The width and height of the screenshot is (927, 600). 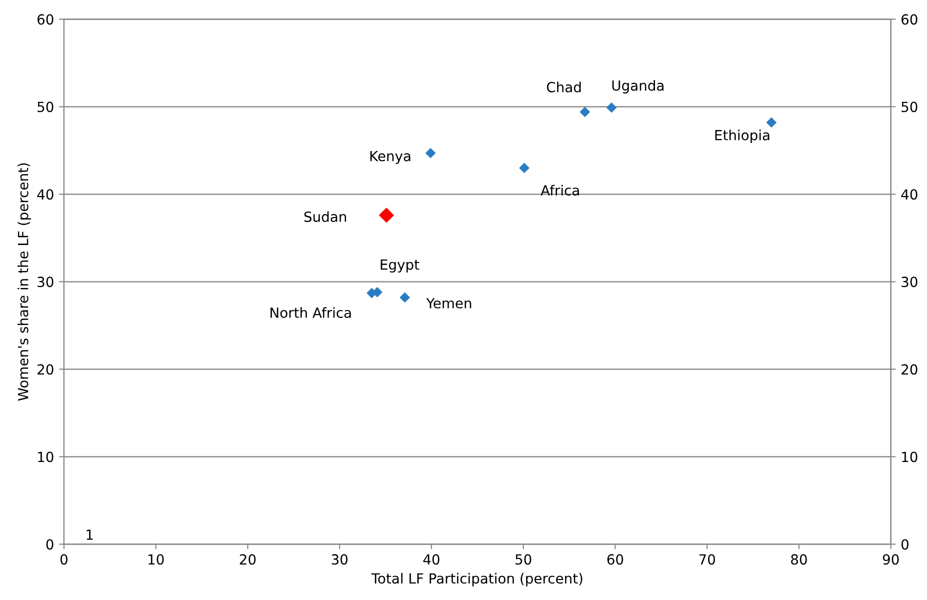 I want to click on annotation: Yemen, so click(x=449, y=303).